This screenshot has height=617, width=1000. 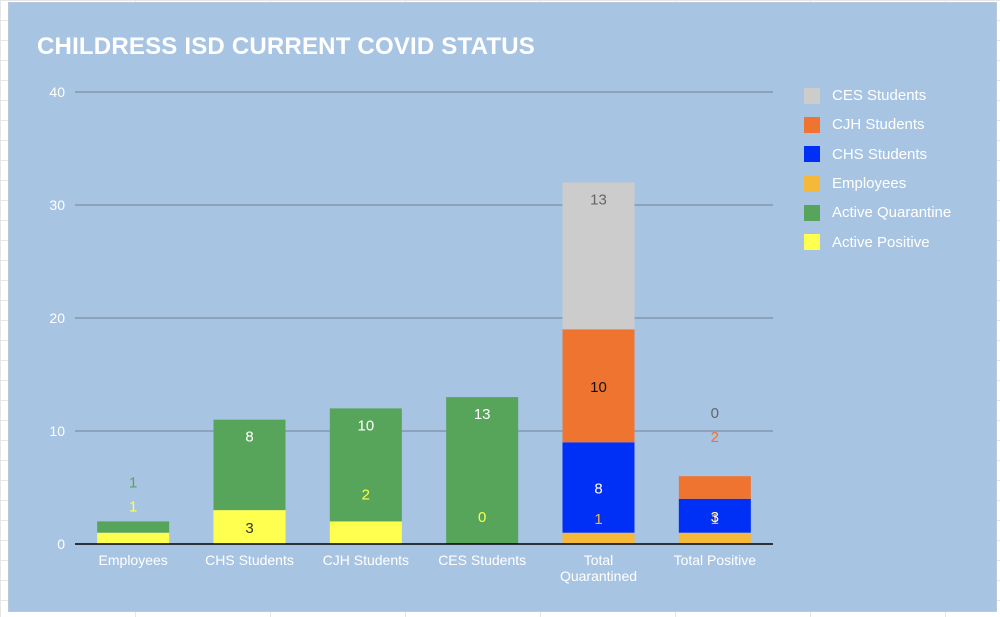 What do you see at coordinates (598, 576) in the screenshot?
I see `x-tick-label: Quarantined` at bounding box center [598, 576].